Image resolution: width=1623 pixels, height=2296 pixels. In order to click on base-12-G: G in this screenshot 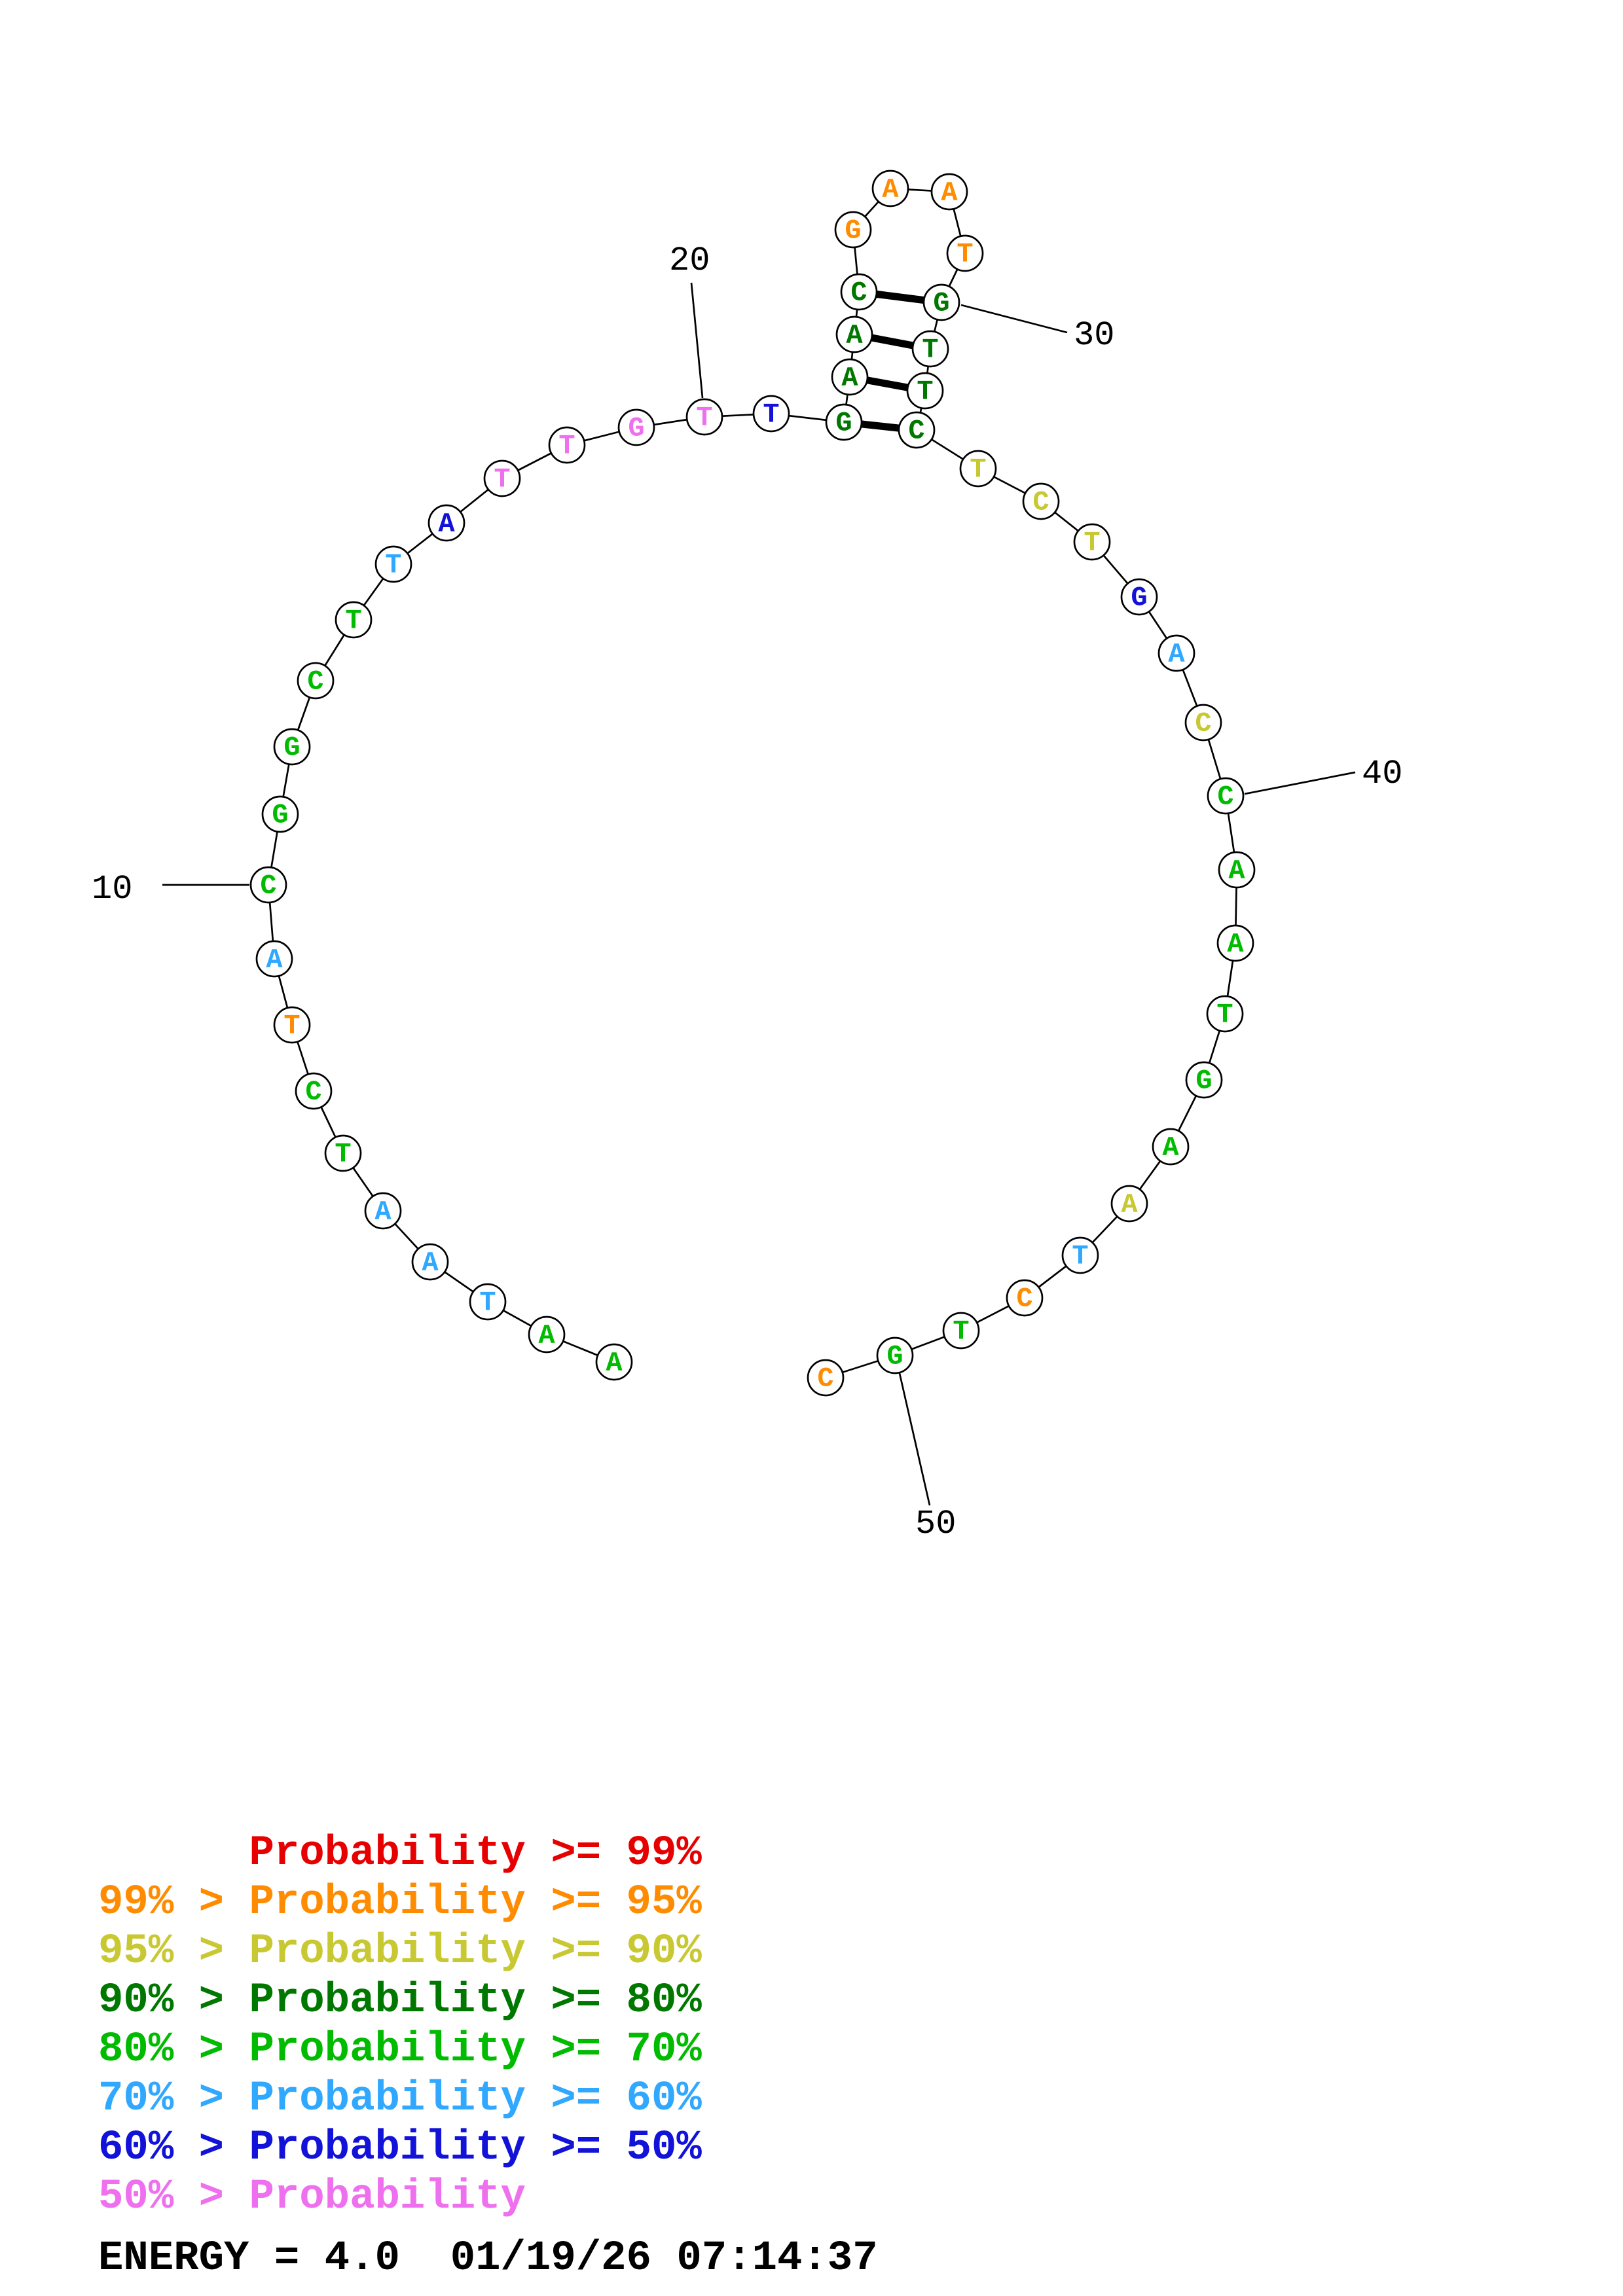, I will do `click(291, 748)`.